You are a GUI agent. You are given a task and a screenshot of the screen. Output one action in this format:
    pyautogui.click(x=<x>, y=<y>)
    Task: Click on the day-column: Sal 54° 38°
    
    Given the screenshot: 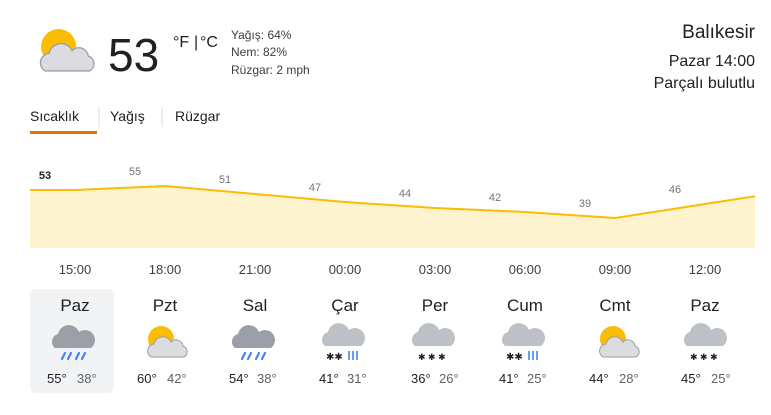 What is the action you would take?
    pyautogui.click(x=253, y=341)
    